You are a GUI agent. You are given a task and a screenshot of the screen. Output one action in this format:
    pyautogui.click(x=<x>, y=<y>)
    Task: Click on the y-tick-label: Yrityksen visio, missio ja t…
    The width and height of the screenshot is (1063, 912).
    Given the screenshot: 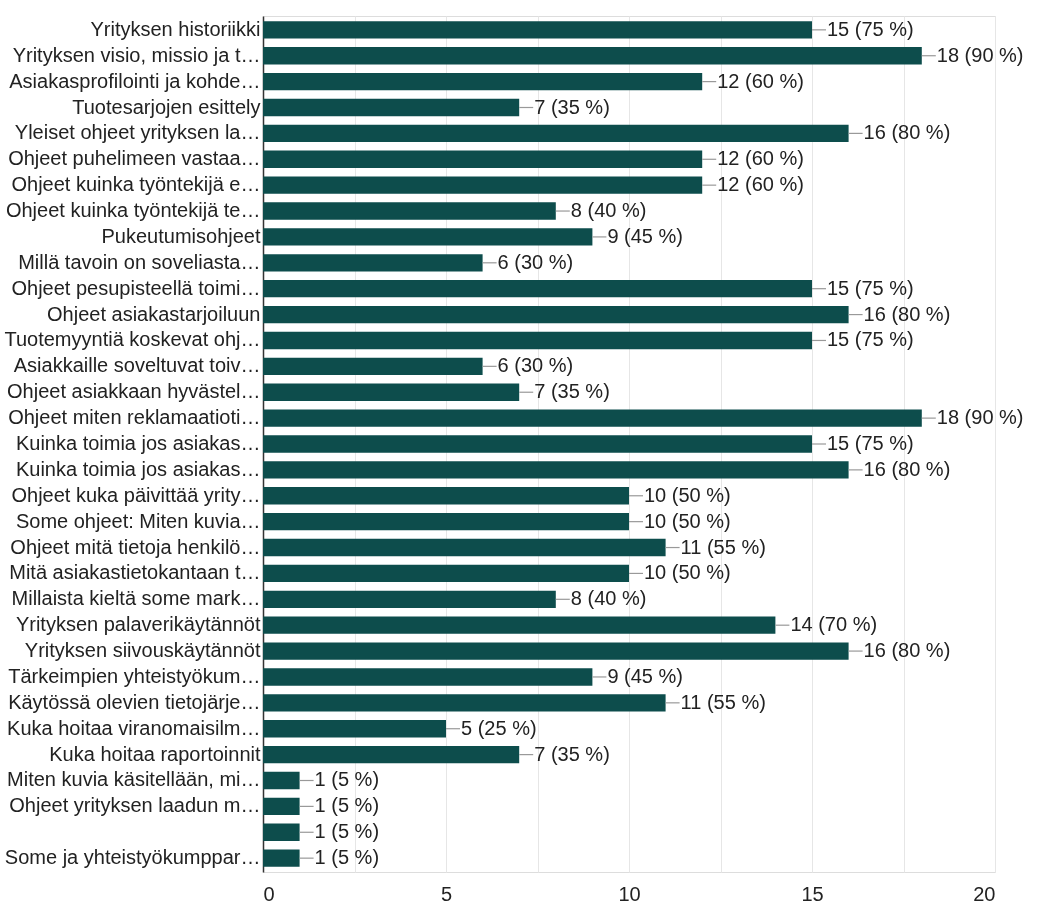 What is the action you would take?
    pyautogui.click(x=136, y=54)
    